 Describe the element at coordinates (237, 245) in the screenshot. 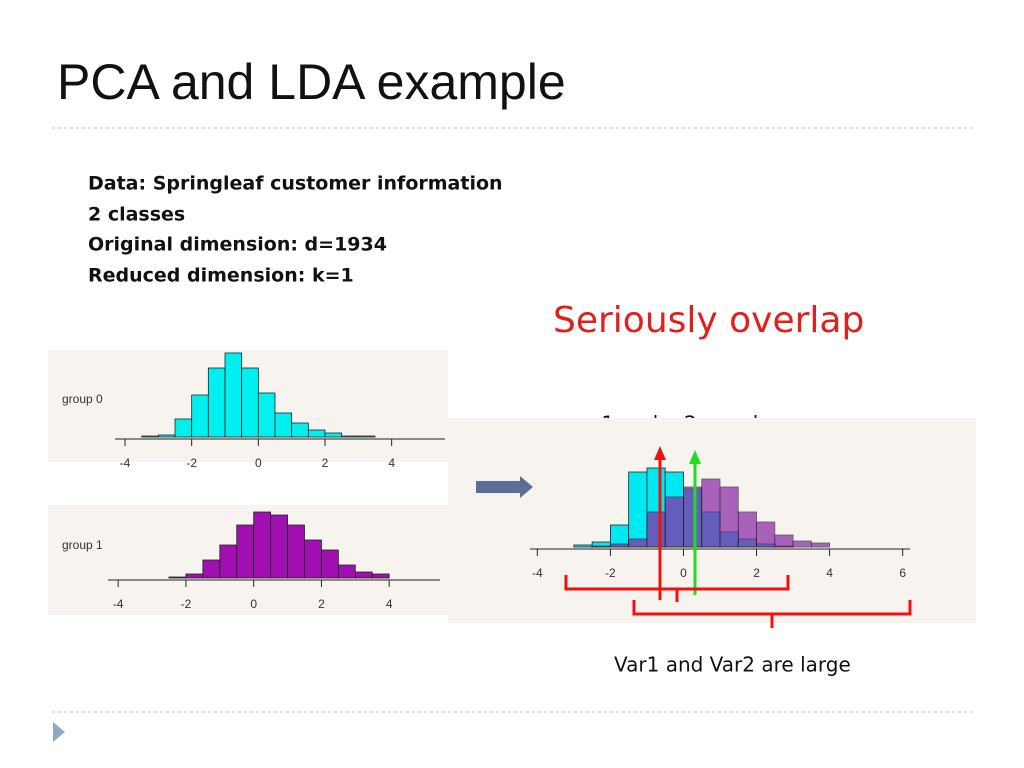

I see `bullet: Original dimension: d=1934` at that location.